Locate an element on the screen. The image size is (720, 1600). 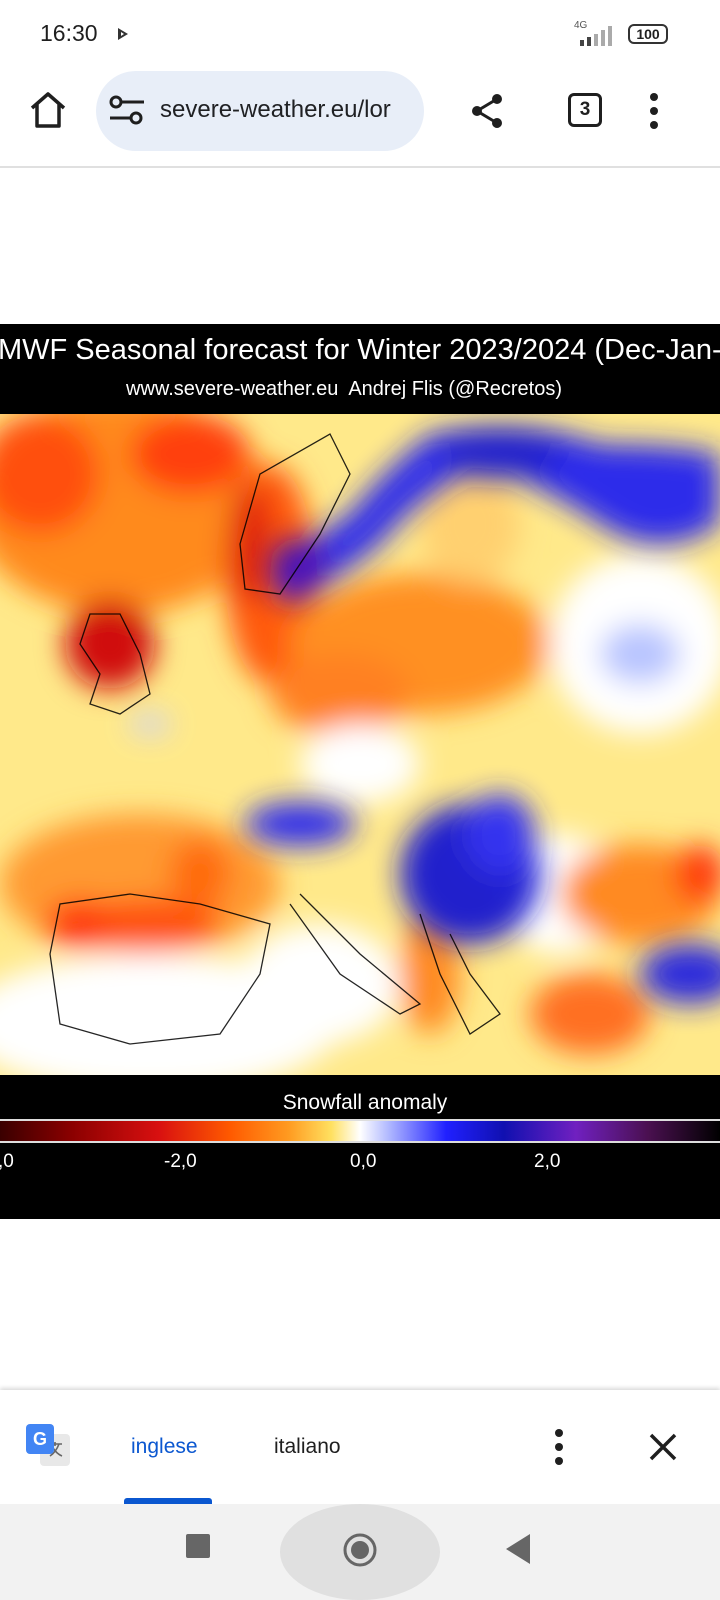
target-language-tab: italiano is located at coordinates (307, 1446).